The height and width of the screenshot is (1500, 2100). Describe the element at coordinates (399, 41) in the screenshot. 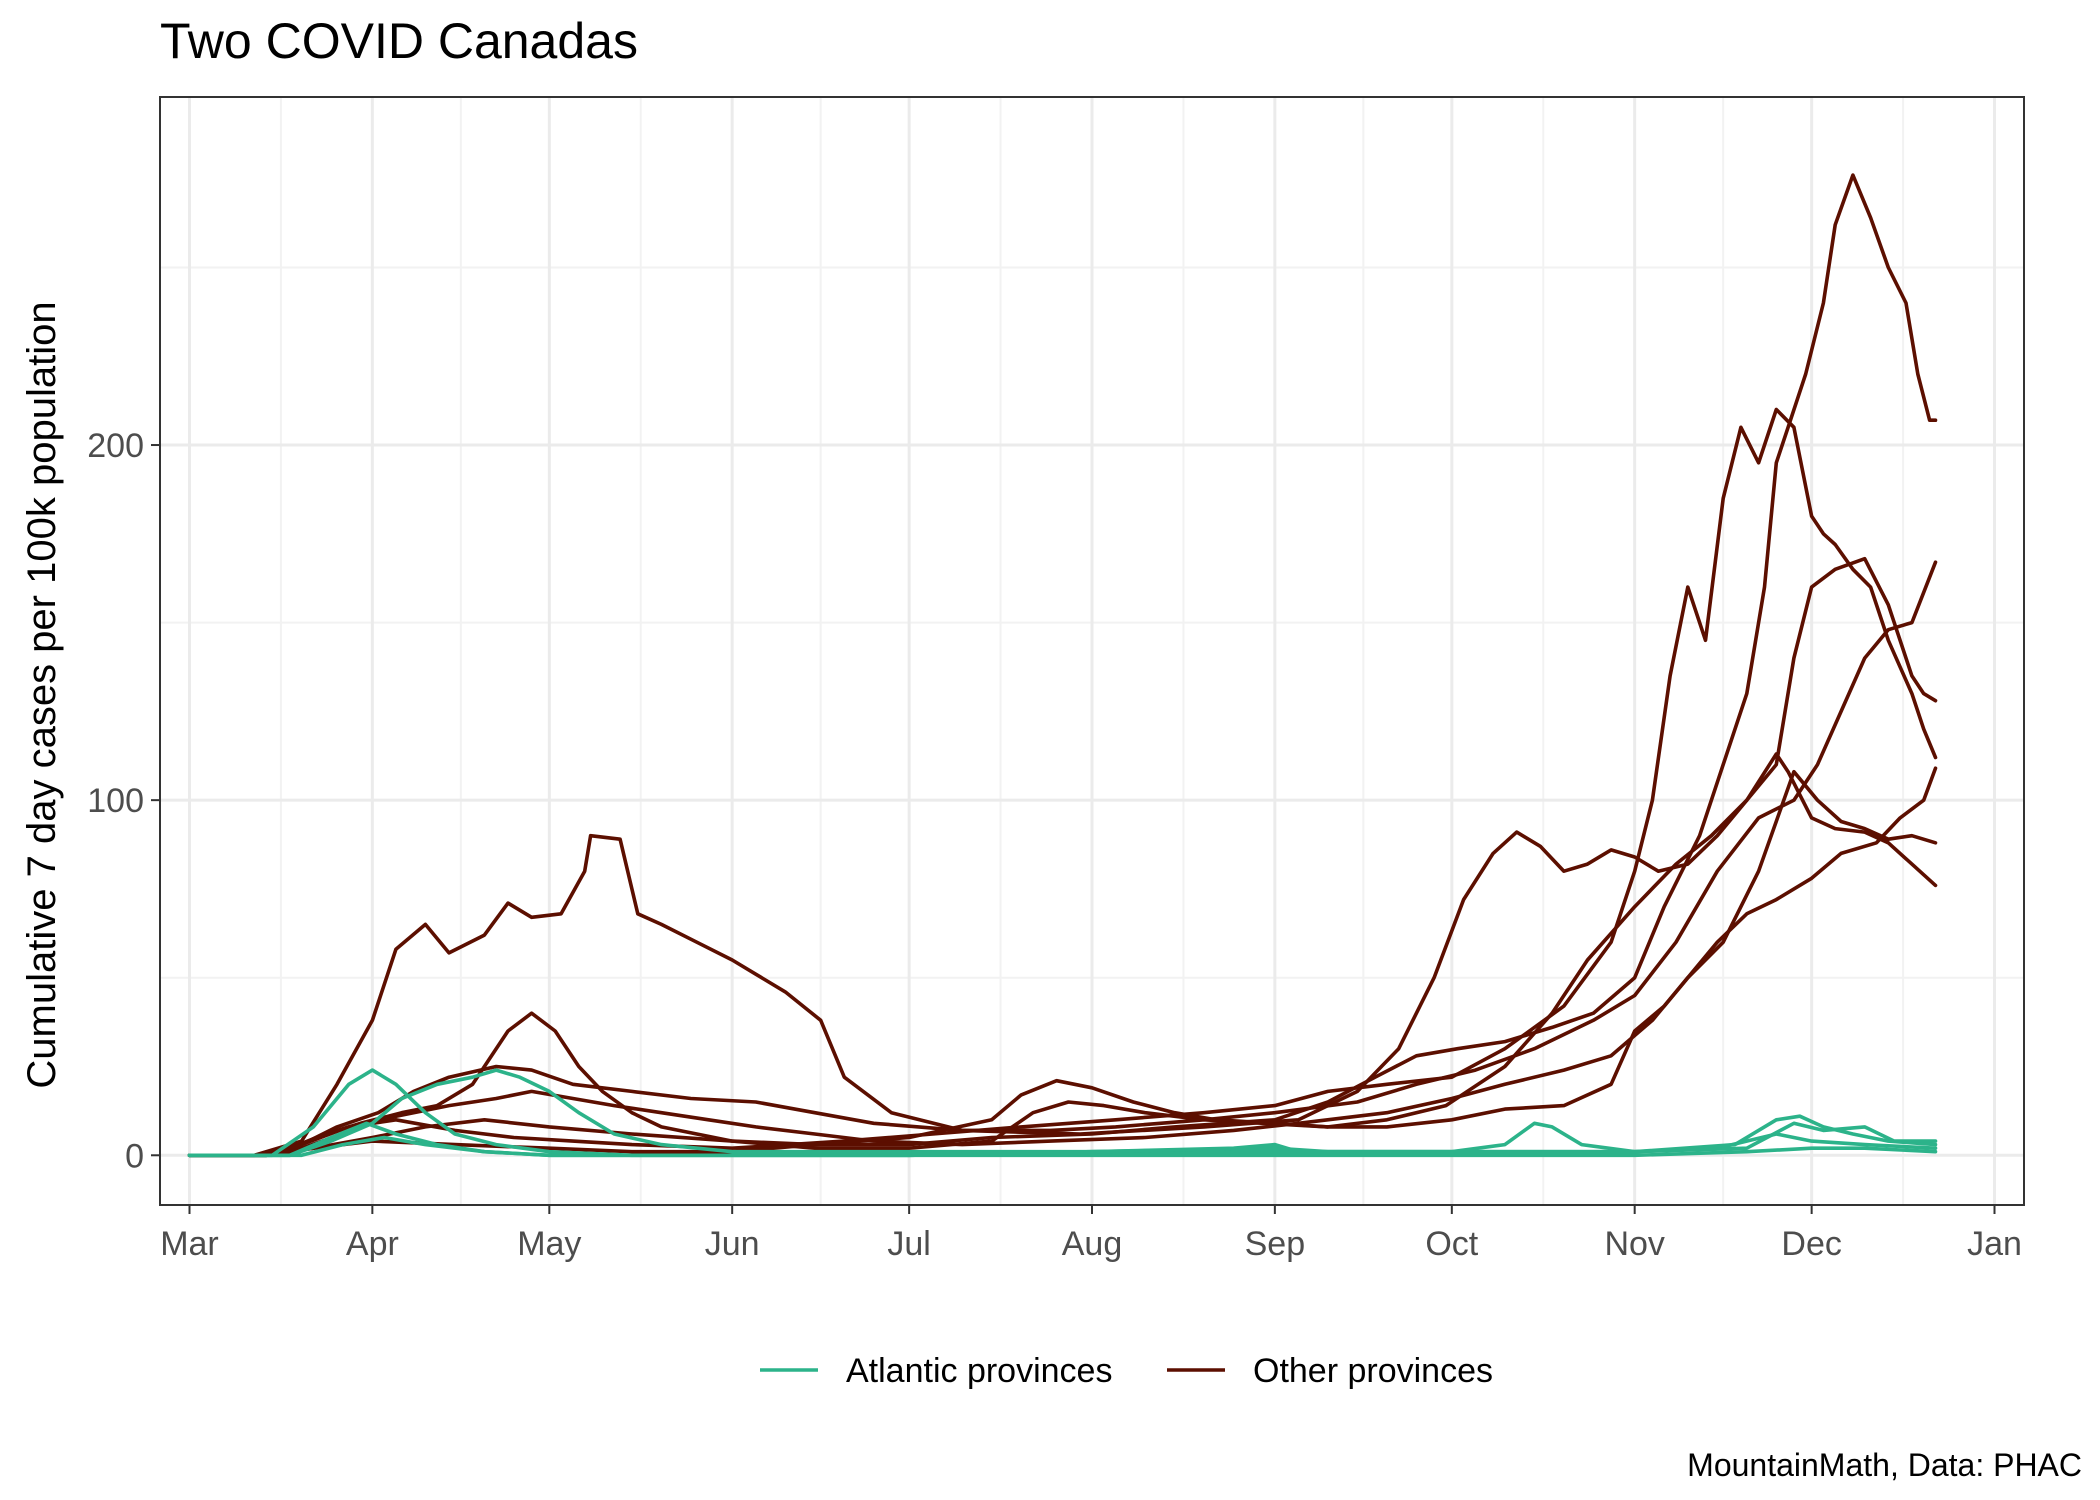

I see `chart-title: Two COVID Canadas` at that location.